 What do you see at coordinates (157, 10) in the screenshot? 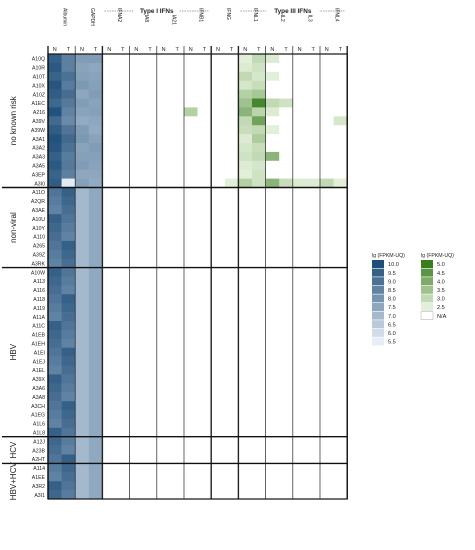
I see `group-header-bg` at bounding box center [157, 10].